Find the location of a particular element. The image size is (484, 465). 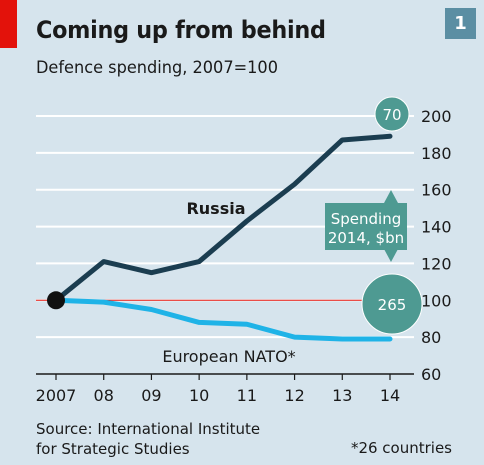

nato-spending-bubble is located at coordinates (392, 304).